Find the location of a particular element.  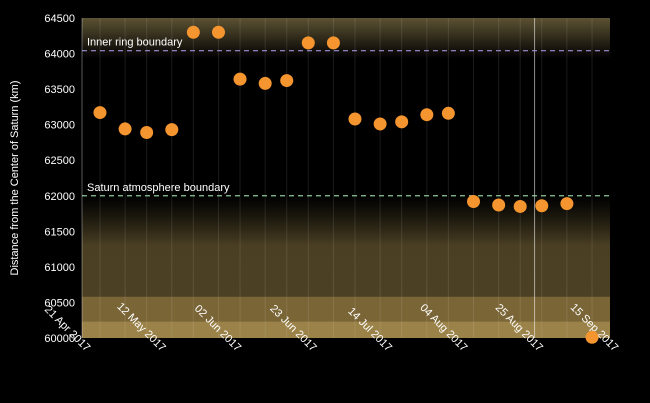

y-tick-label: 60000 is located at coordinates (59, 339).